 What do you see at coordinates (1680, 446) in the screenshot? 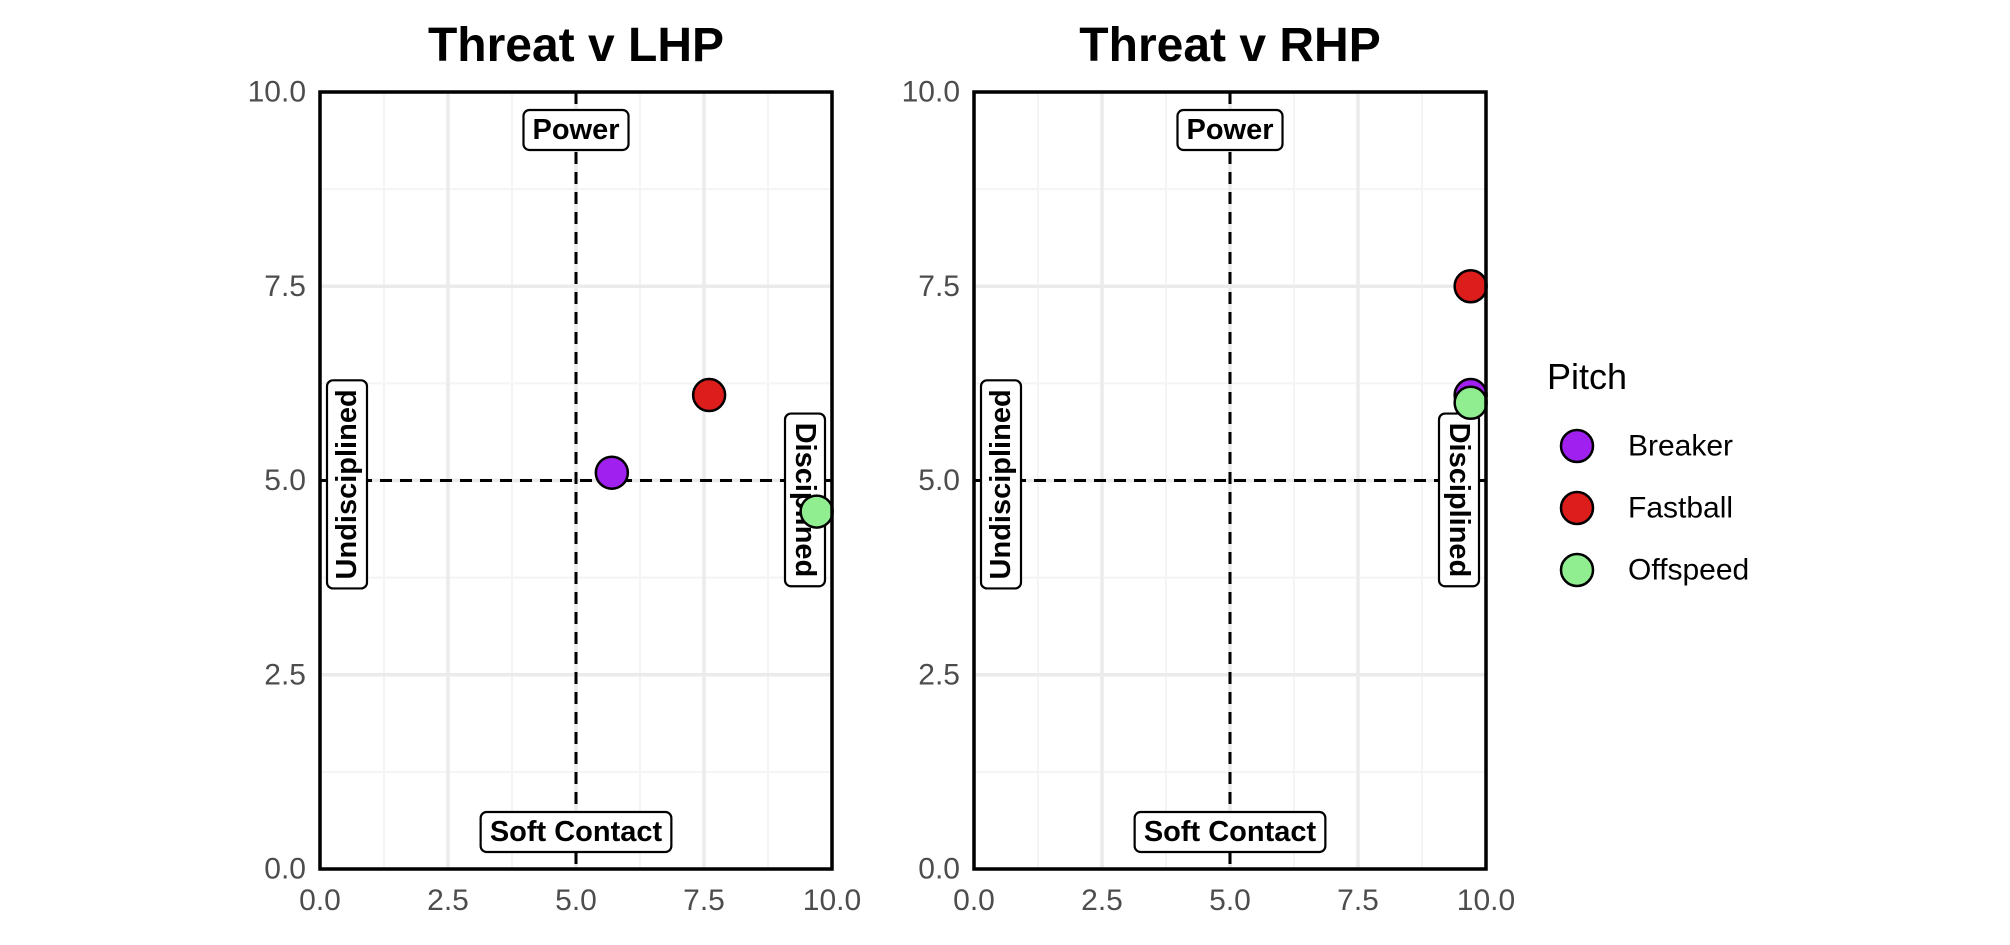
I see `legend-label-breaker: Breaker` at bounding box center [1680, 446].